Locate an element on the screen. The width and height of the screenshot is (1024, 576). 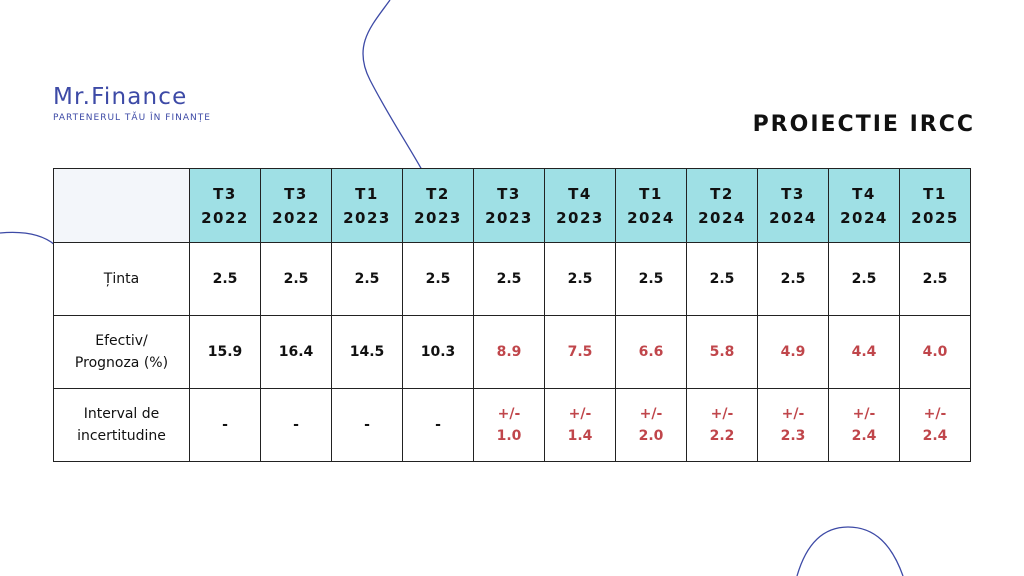
actual-forecast-value: 5.8 is located at coordinates (722, 352).